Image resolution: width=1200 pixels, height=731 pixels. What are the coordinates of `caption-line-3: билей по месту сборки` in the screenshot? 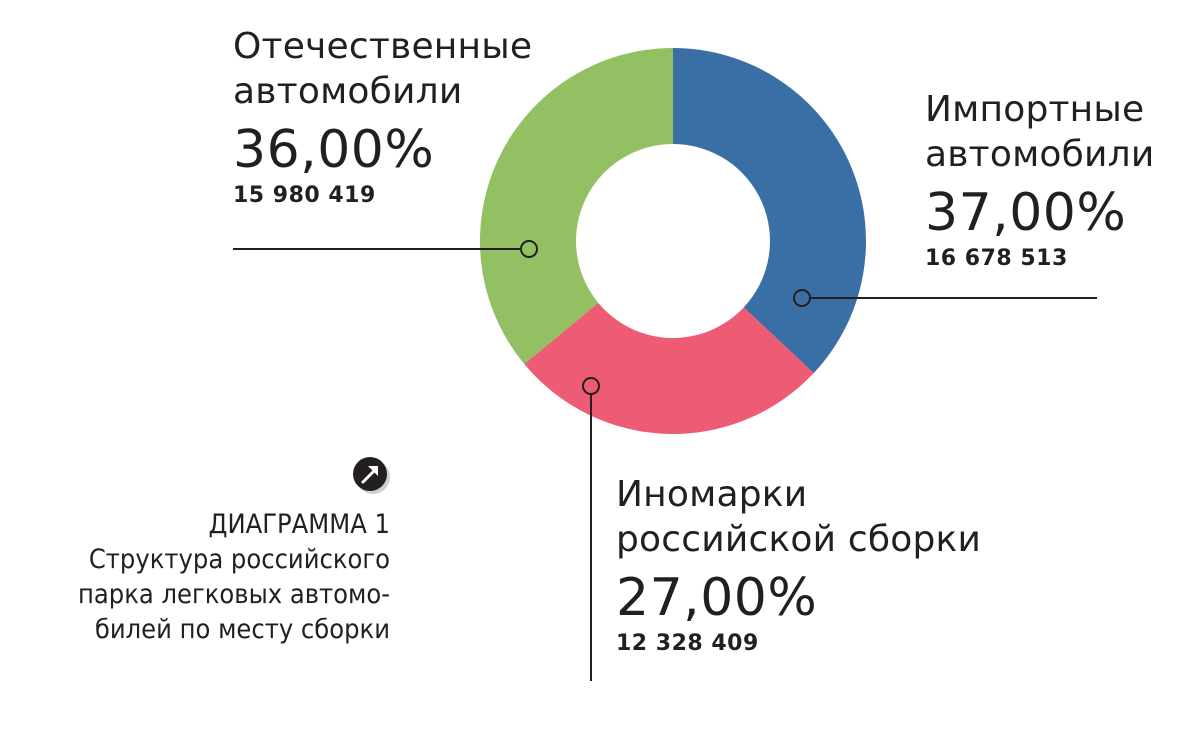 It's located at (242, 630).